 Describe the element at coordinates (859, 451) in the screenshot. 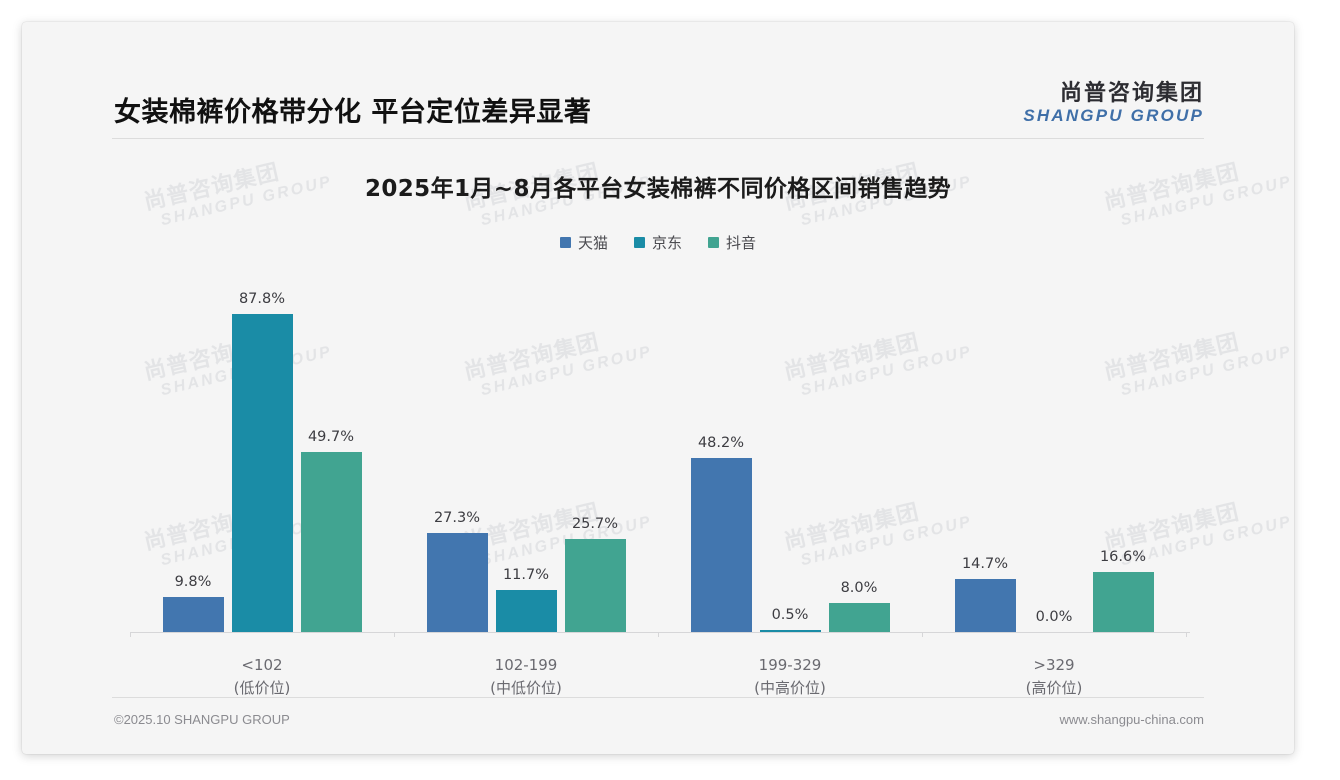

I see `bar-slot: 8.0%` at that location.